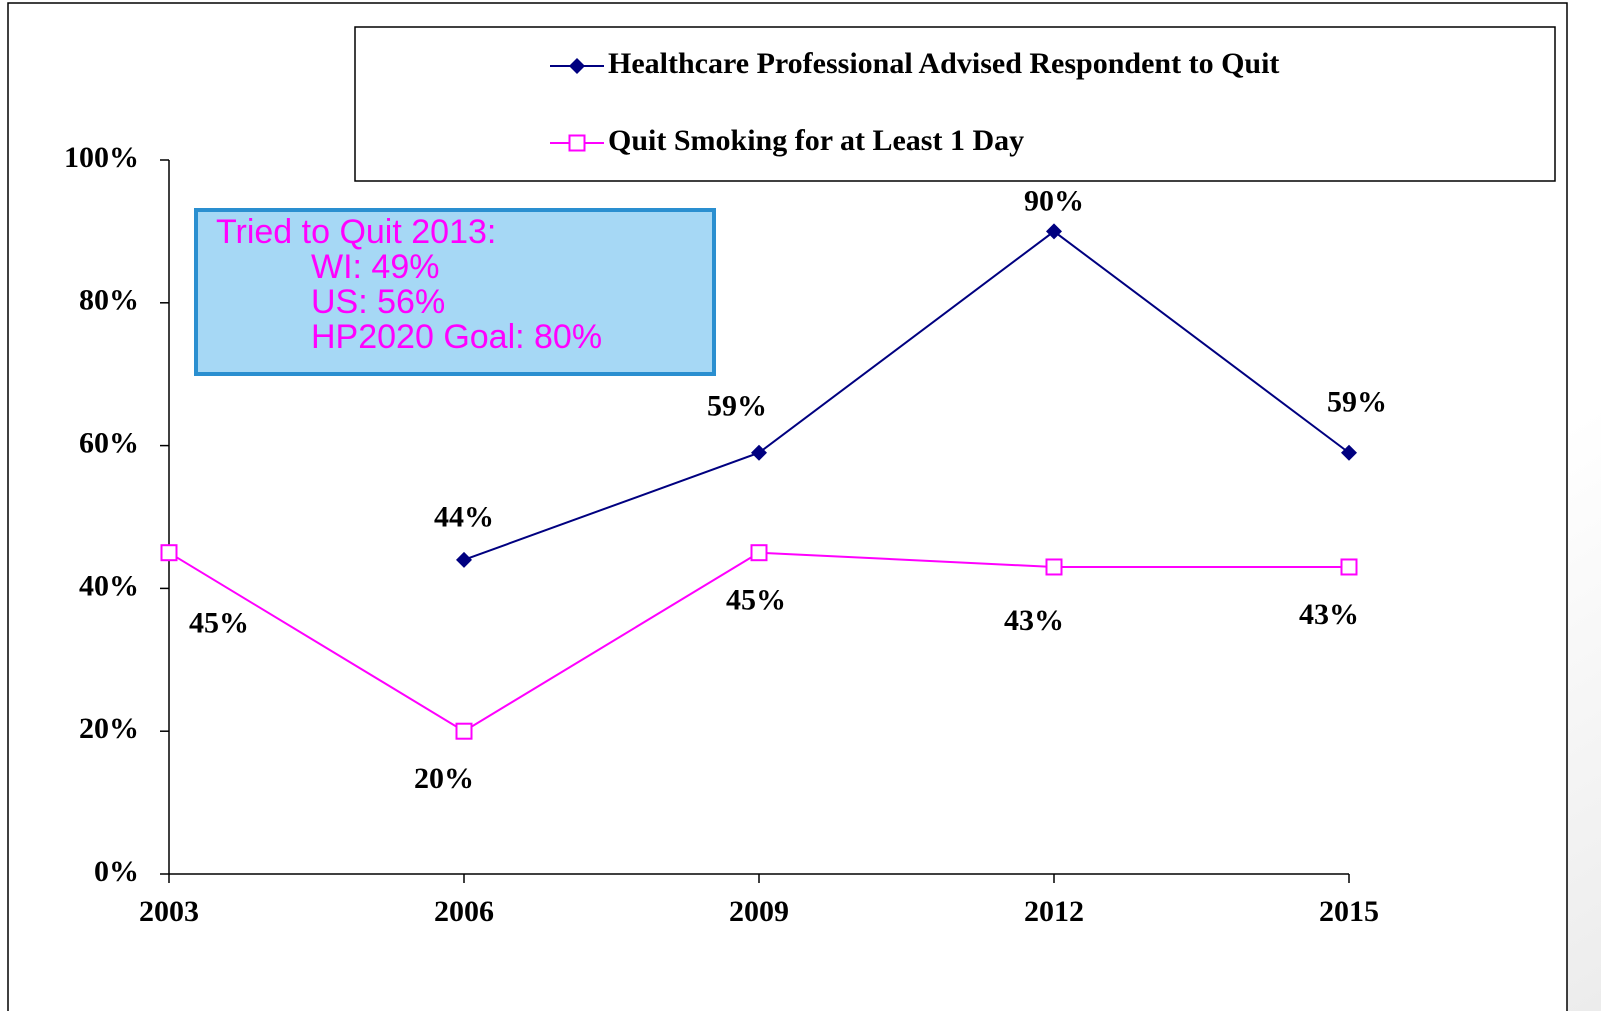 The image size is (1601, 1011). I want to click on y-tick-label: 80%, so click(109, 300).